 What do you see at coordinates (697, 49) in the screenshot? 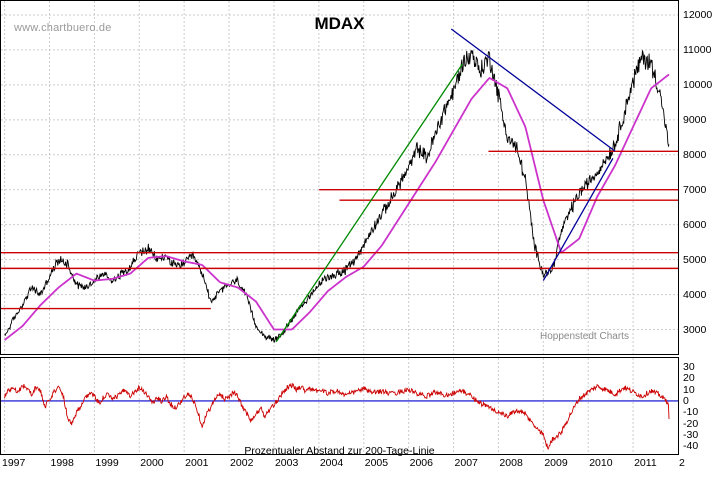
I see `price-tick-label: 11000` at bounding box center [697, 49].